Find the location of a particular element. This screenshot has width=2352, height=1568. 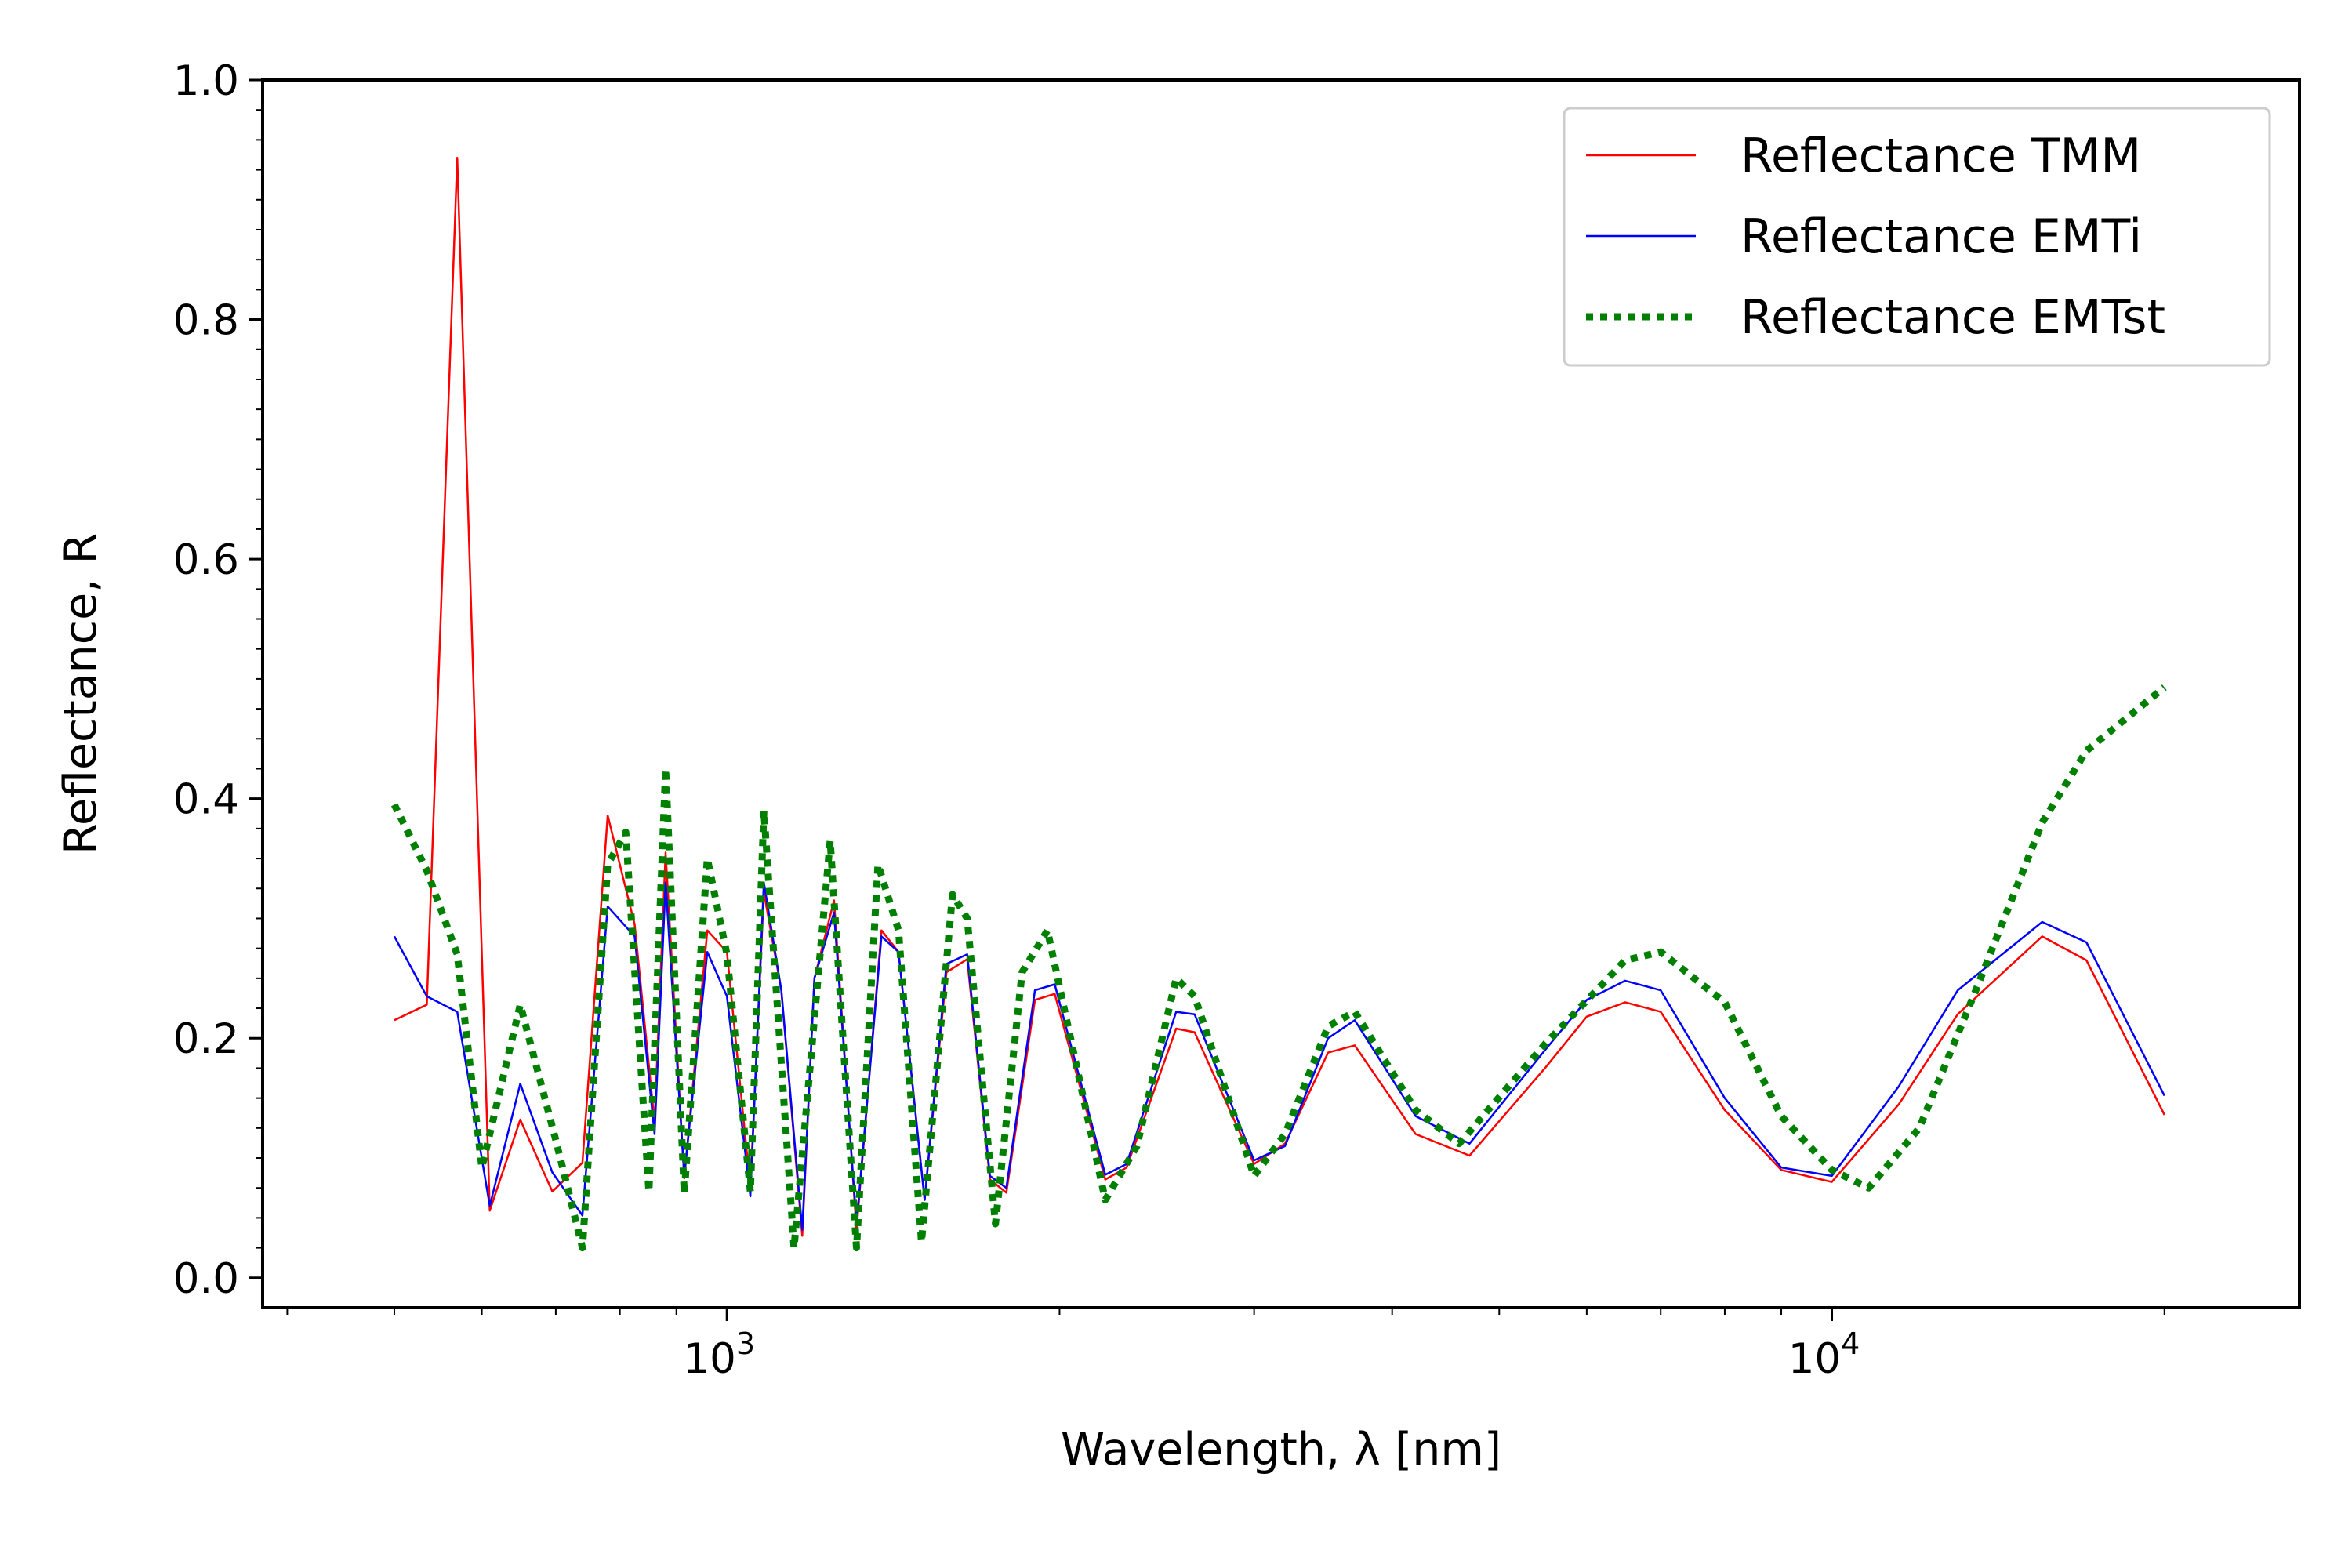

legend-label-tmm: Reflectance TMM is located at coordinates (1940, 156).